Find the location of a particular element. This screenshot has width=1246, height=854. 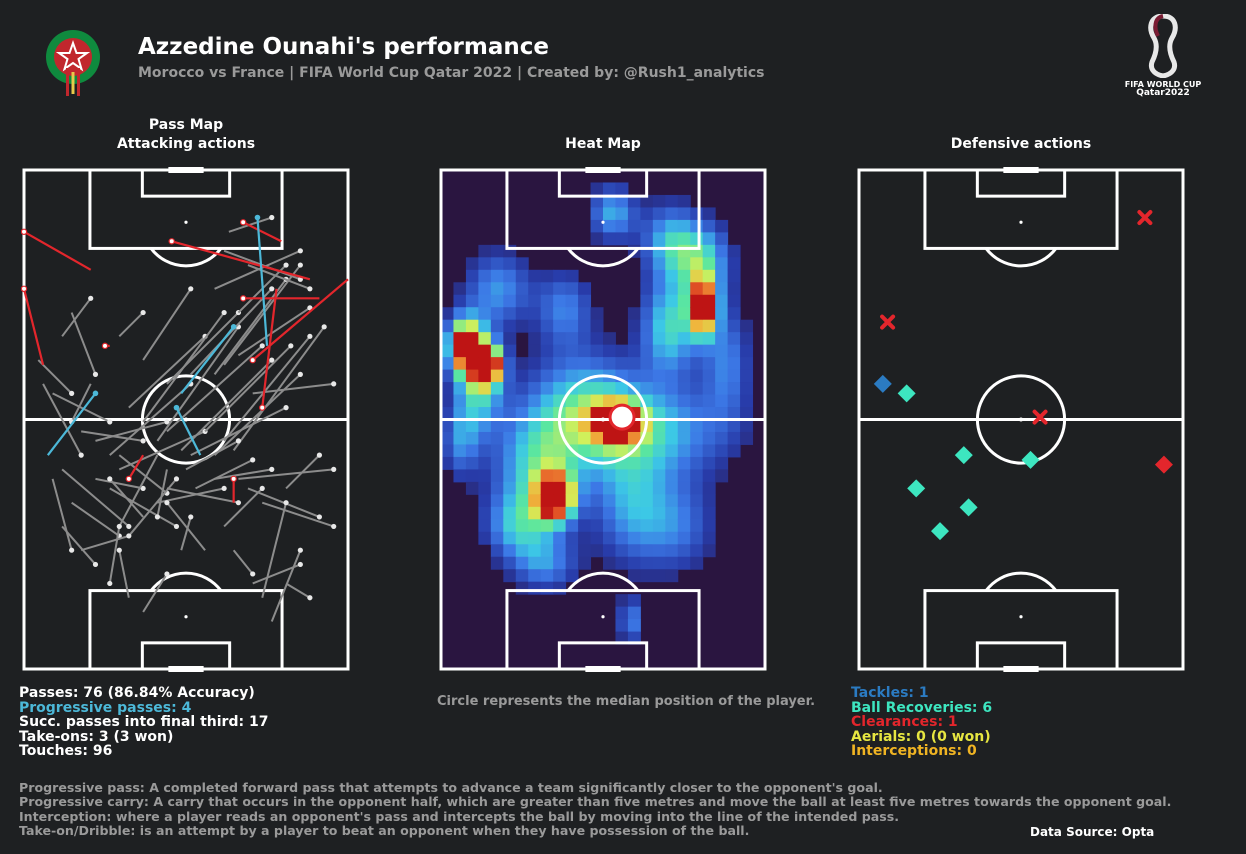

recovery-marker is located at coordinates (906, 393).